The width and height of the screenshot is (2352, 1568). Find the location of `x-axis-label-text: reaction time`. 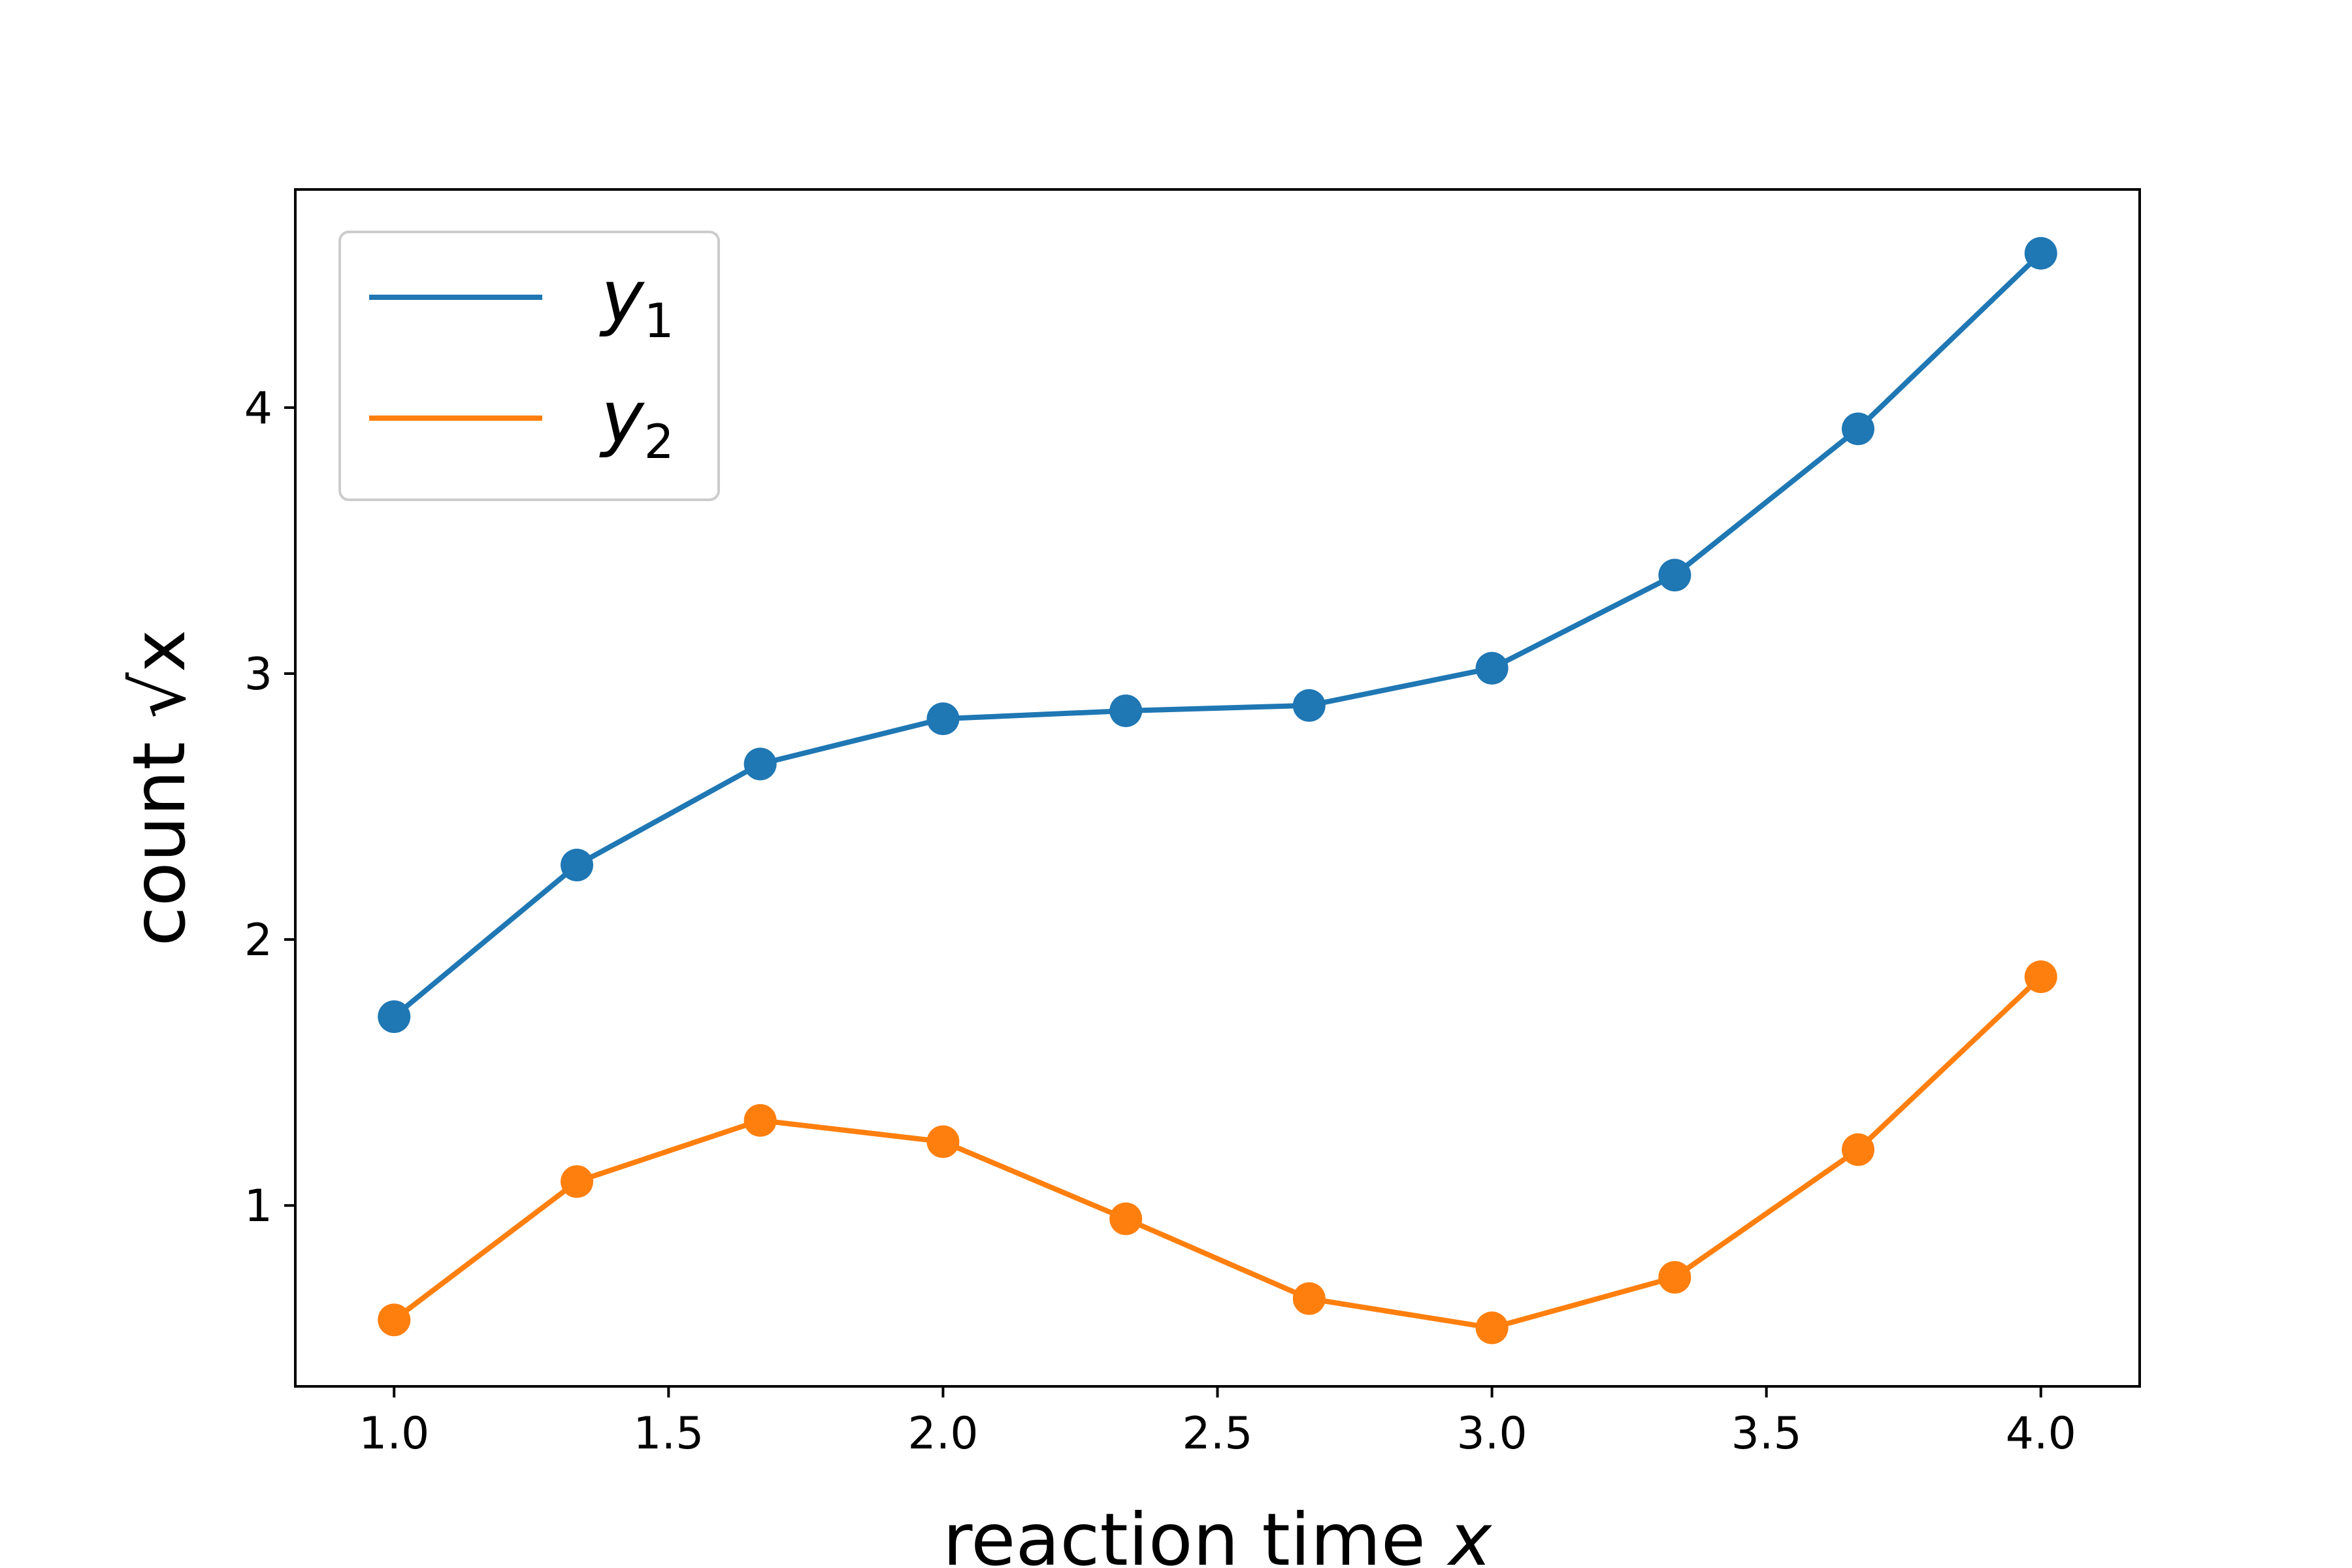

x-axis-label-text: reaction time is located at coordinates (1184, 1533).